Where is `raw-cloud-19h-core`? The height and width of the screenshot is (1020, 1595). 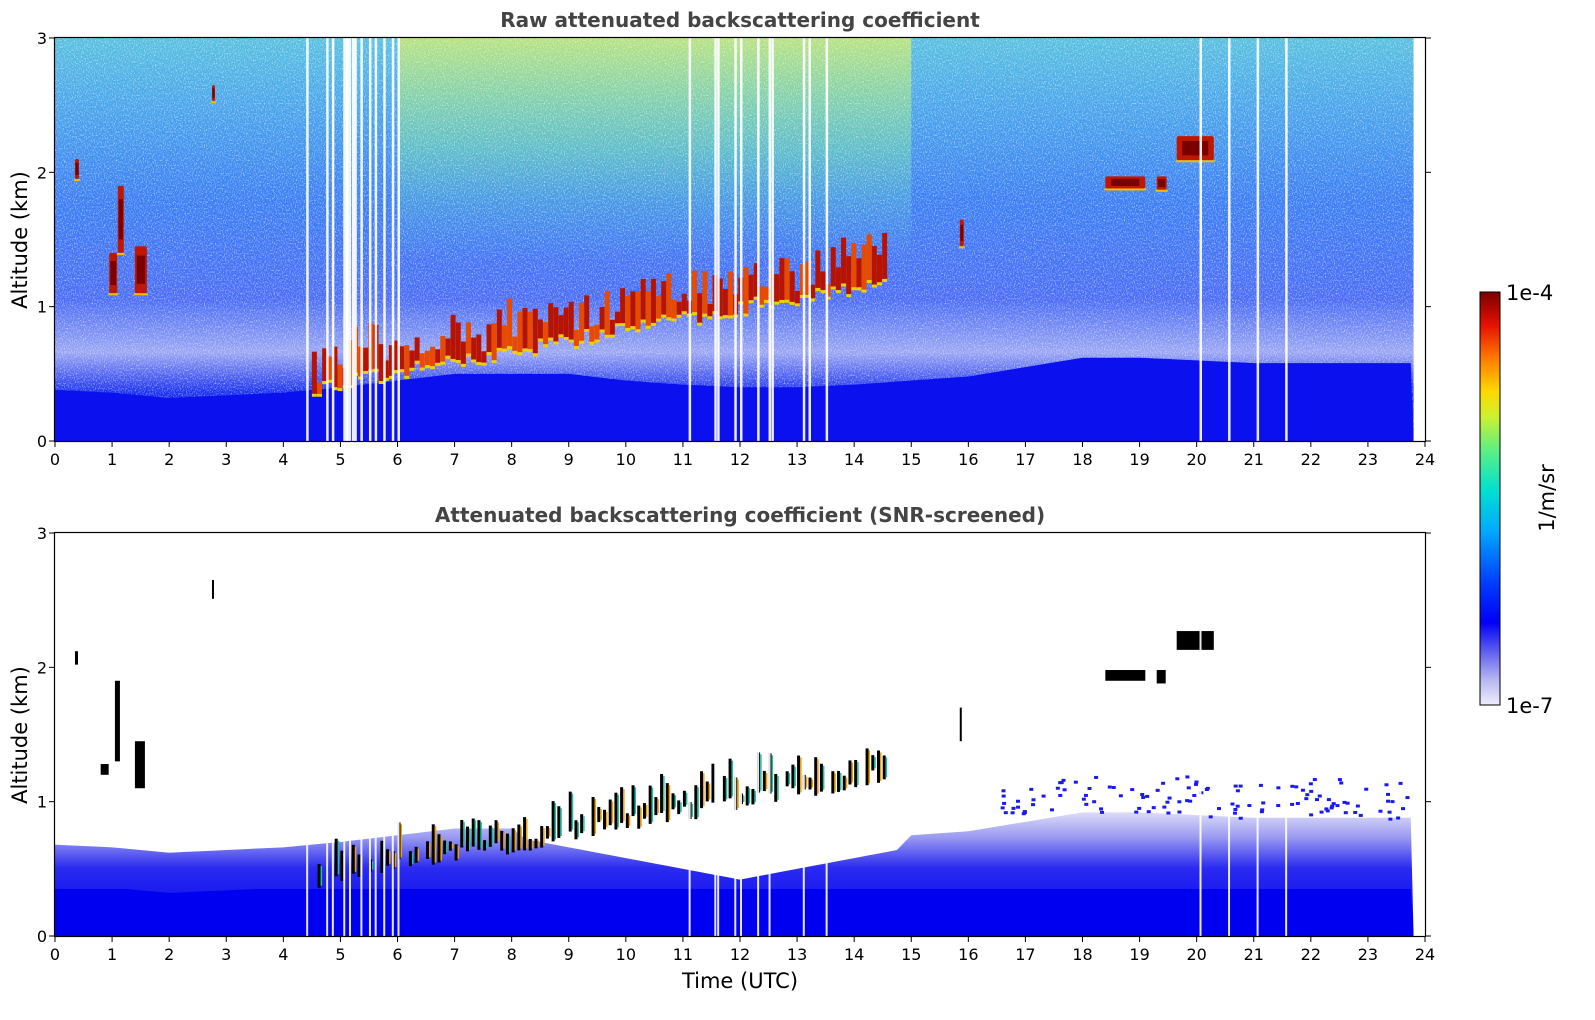 raw-cloud-19h-core is located at coordinates (1162, 183).